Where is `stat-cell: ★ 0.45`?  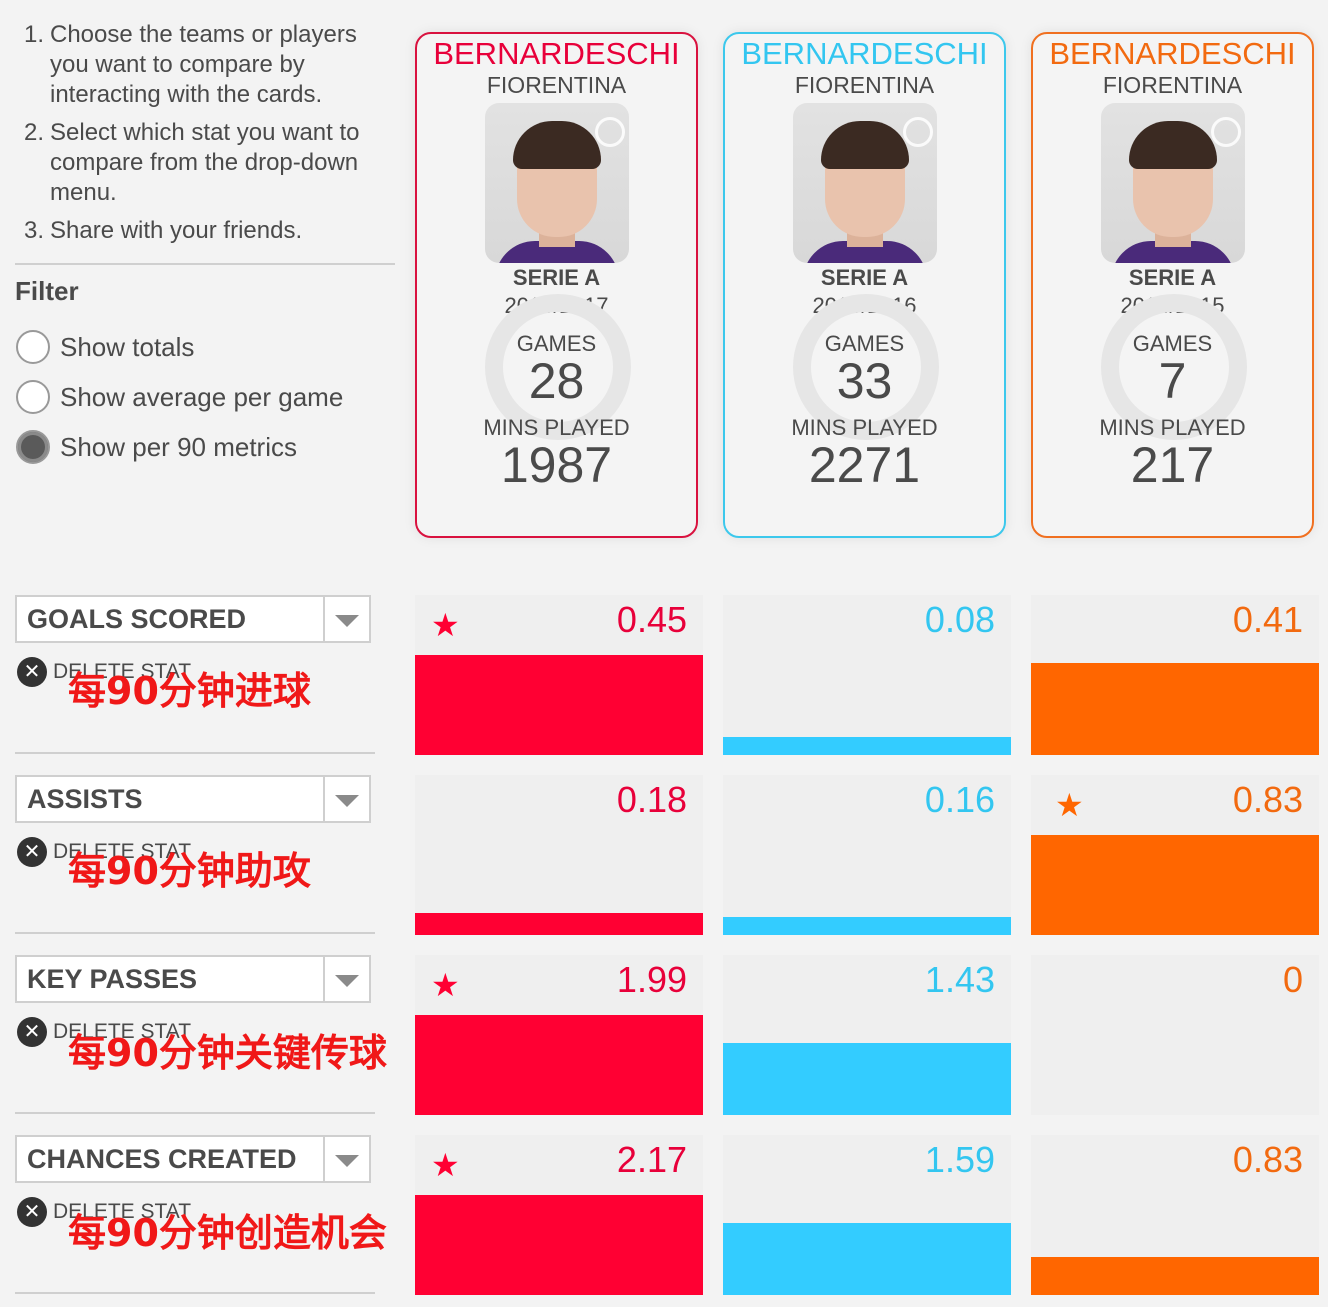 stat-cell: ★ 0.45 is located at coordinates (559, 675).